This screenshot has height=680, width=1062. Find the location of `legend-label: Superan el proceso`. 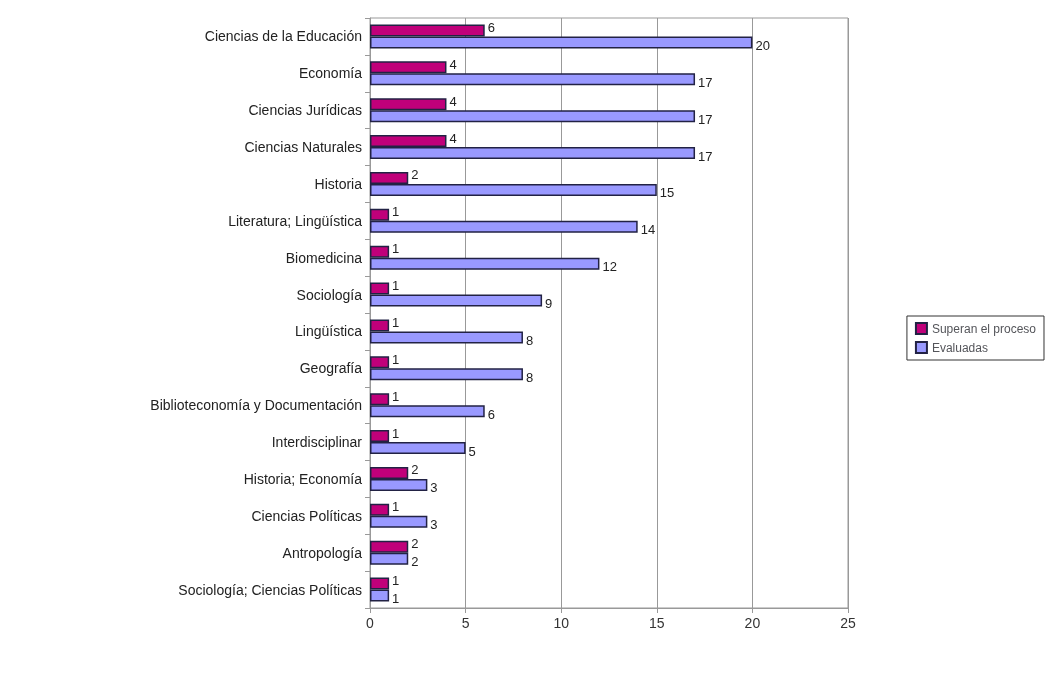

legend-label: Superan el proceso is located at coordinates (984, 328).